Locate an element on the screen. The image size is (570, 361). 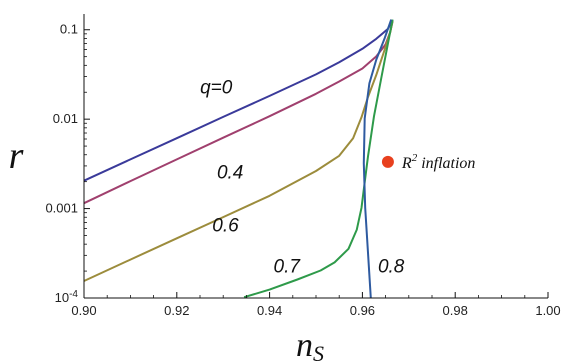
r2-inflation-label: R2 inflation is located at coordinates (438, 162).